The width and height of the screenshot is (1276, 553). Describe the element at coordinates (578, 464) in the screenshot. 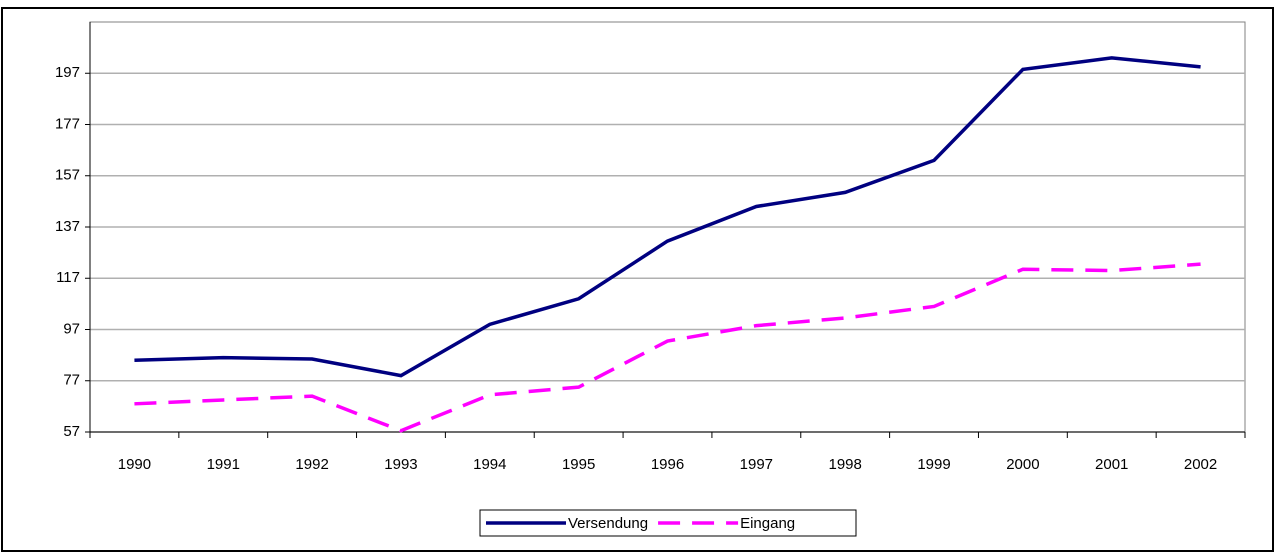

I see `x-tick-label: 1995` at that location.